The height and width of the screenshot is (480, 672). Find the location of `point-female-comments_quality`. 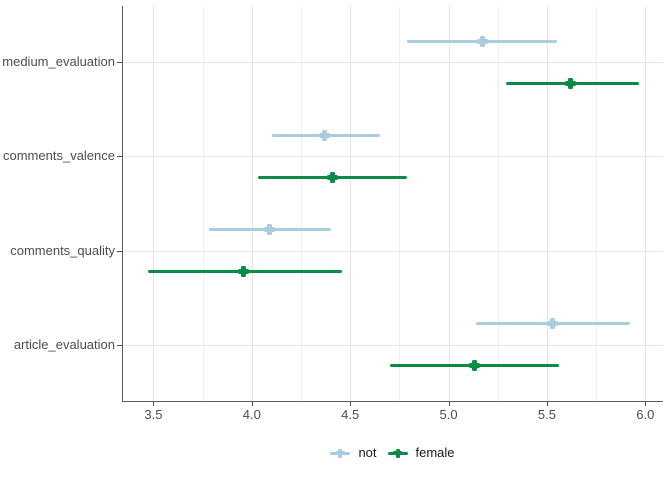

point-female-comments_quality is located at coordinates (244, 272).